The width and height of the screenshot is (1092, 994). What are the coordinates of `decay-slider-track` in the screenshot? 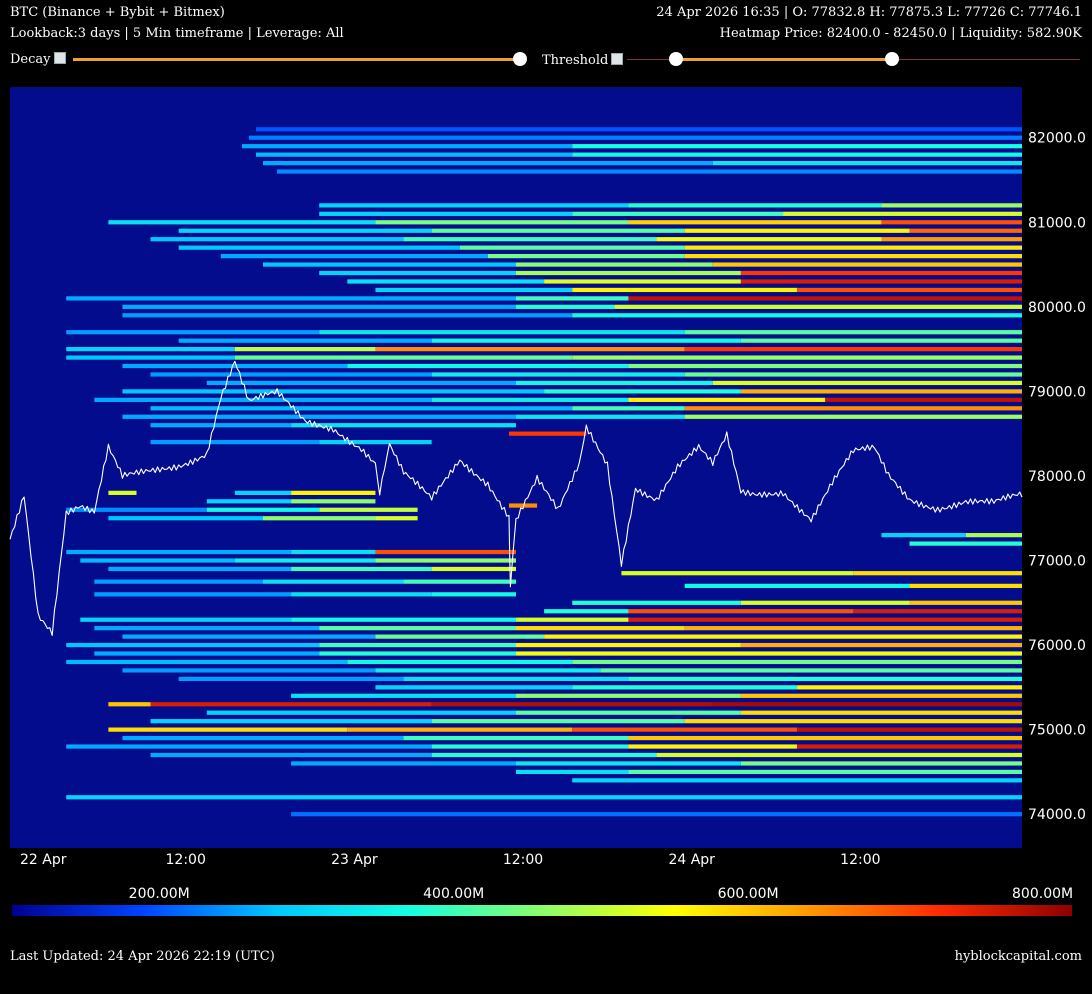 It's located at (296, 59).